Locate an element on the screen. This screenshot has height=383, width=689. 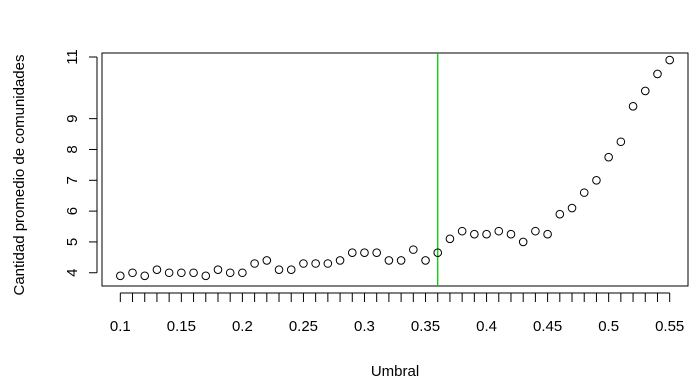
x-tick-label: 0.25 is located at coordinates (303, 326).